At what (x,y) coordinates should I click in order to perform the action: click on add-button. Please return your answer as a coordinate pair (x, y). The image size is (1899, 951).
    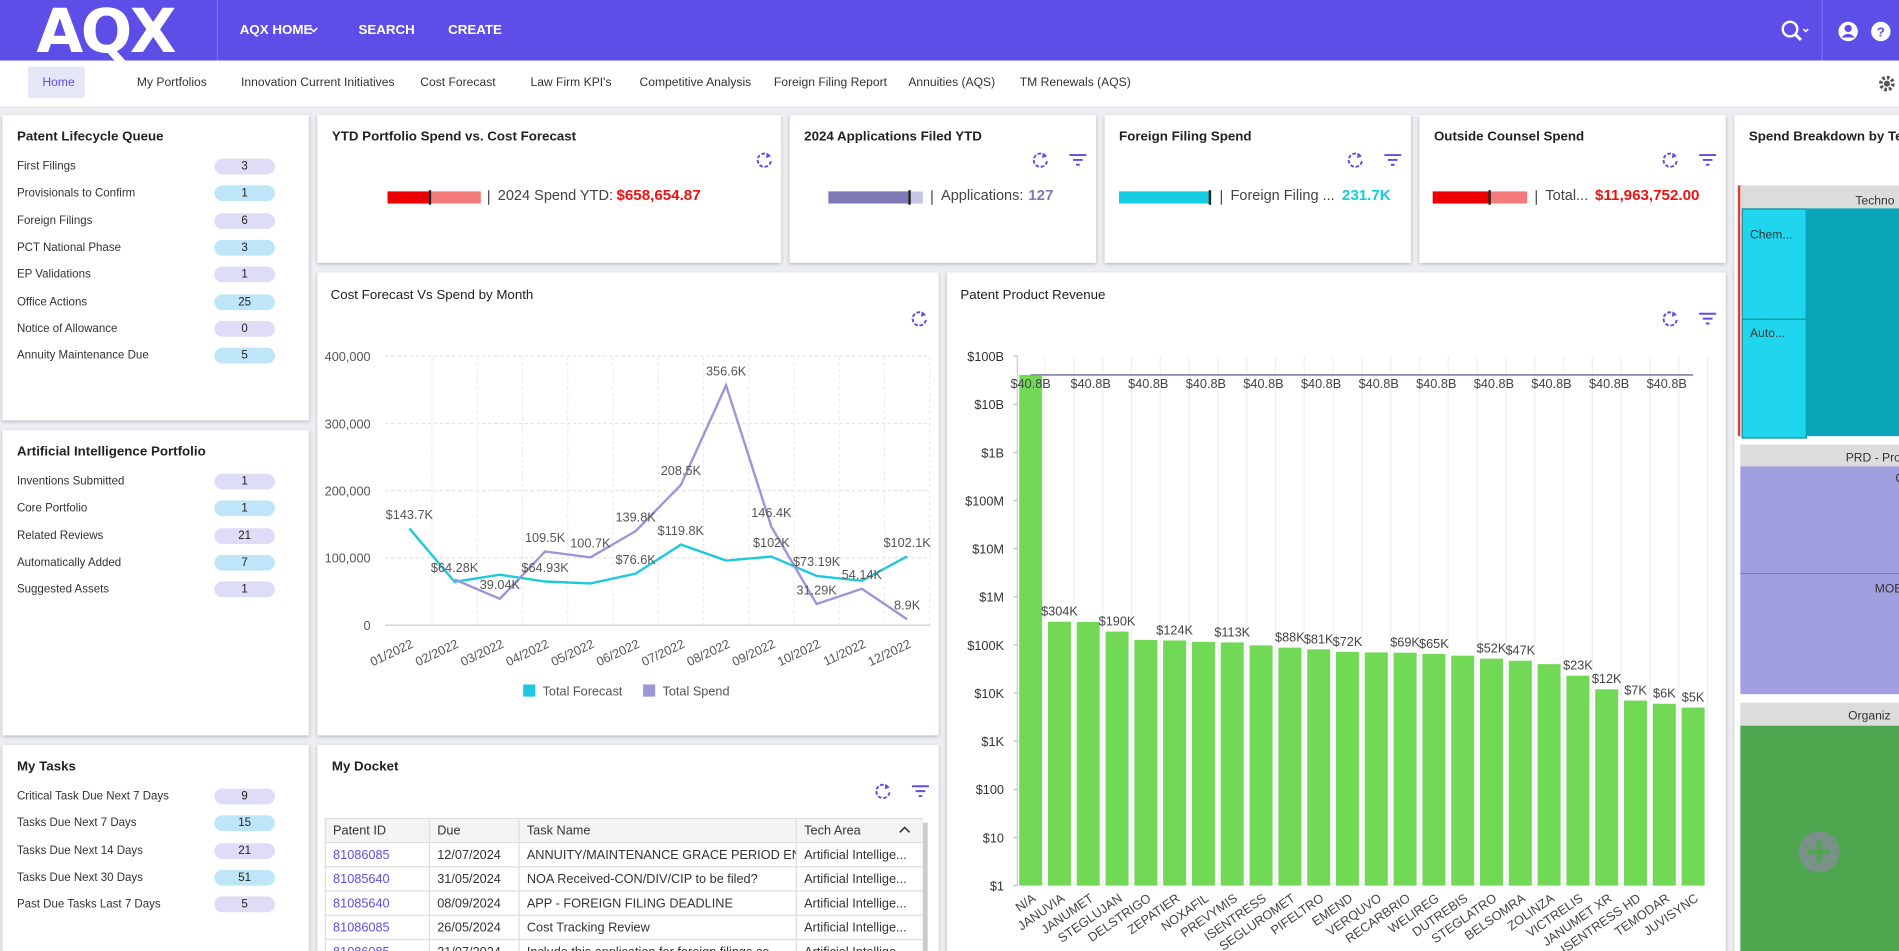
    Looking at the image, I should click on (1819, 852).